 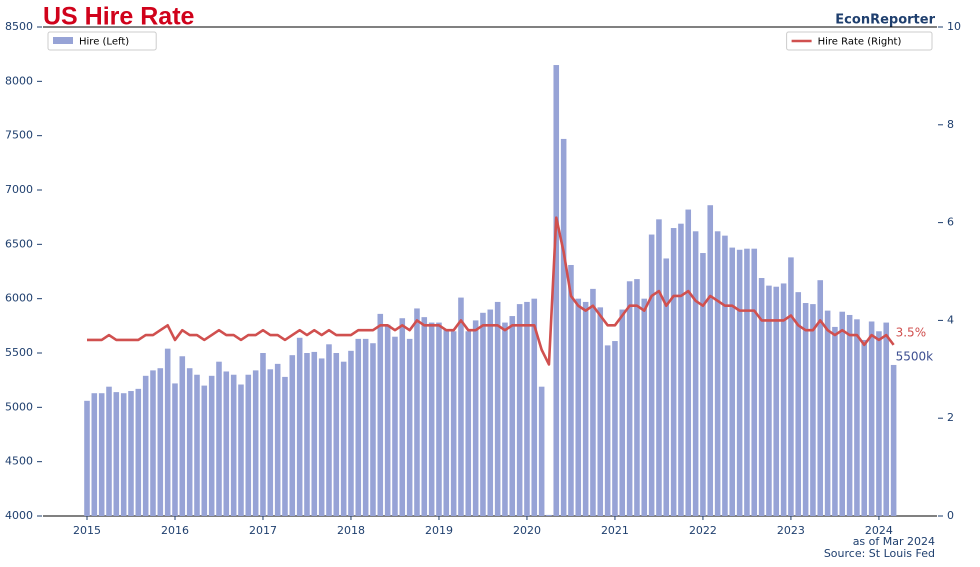 I want to click on x-tick-label: 2024, so click(x=879, y=530).